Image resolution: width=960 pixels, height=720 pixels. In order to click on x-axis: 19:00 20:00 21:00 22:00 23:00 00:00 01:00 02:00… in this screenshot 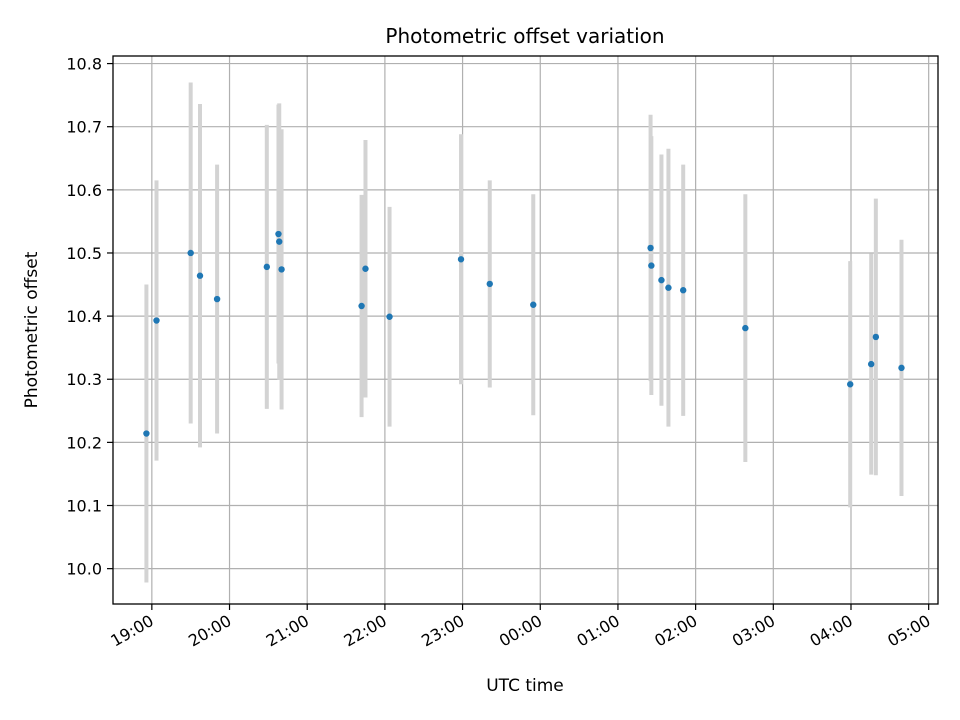, I will do `click(520, 627)`.